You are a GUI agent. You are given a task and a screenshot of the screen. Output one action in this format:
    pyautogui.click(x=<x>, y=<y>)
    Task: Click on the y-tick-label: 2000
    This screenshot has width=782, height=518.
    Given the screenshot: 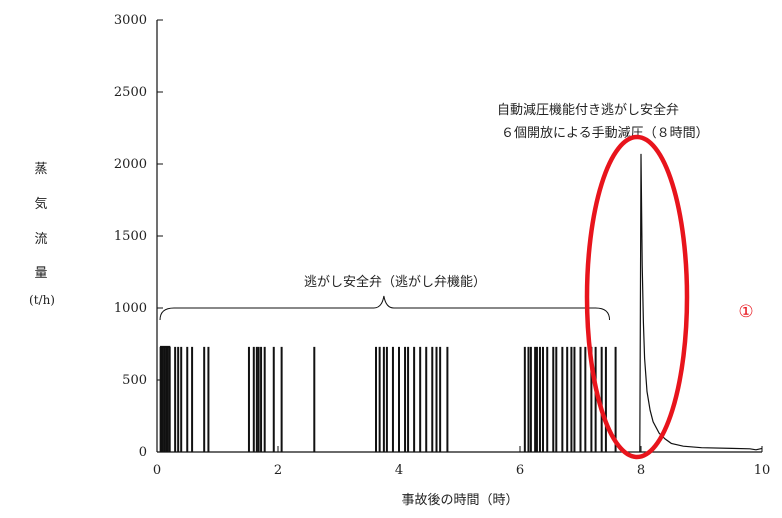 What is the action you would take?
    pyautogui.click(x=130, y=164)
    